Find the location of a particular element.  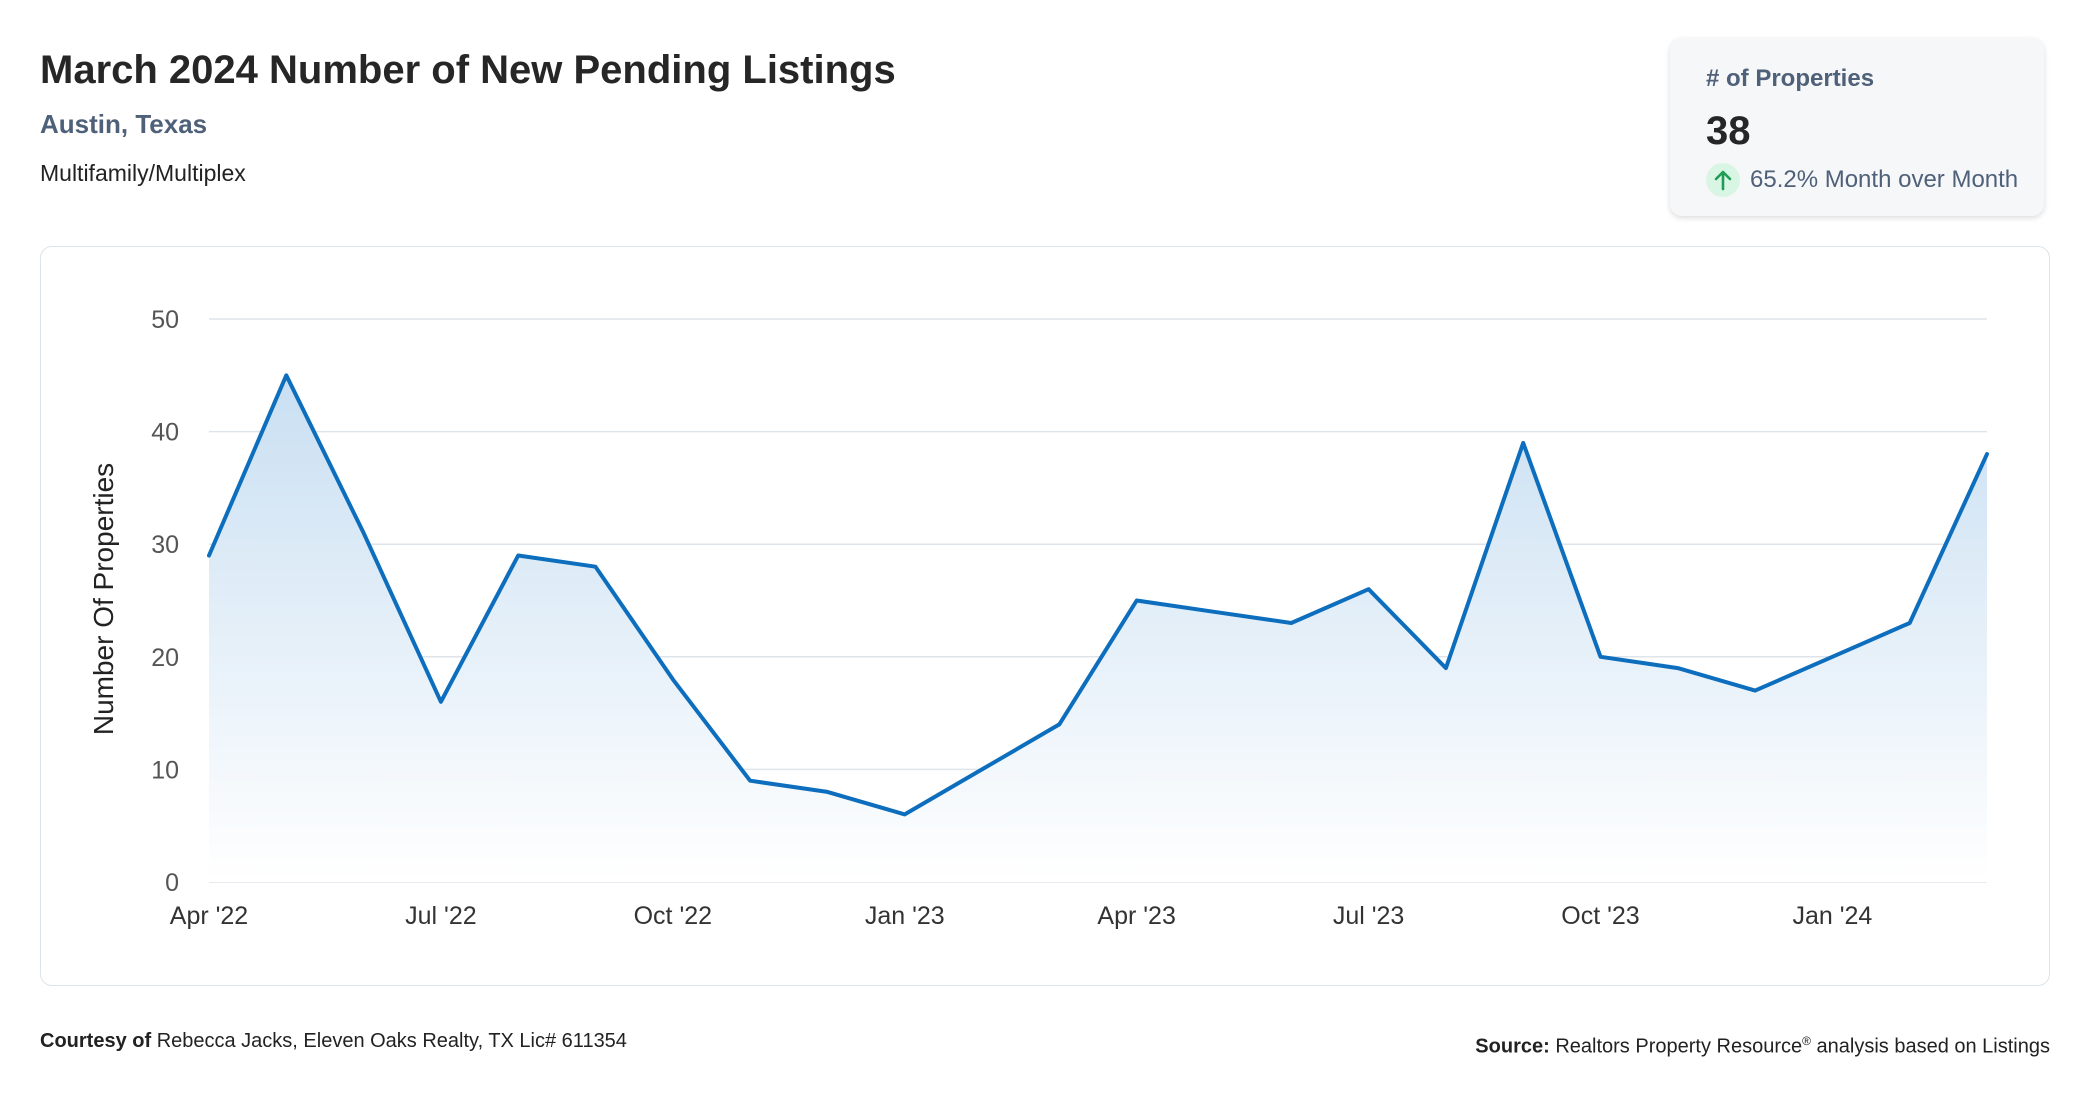

x-tick-label: Jul '23 is located at coordinates (1368, 916).